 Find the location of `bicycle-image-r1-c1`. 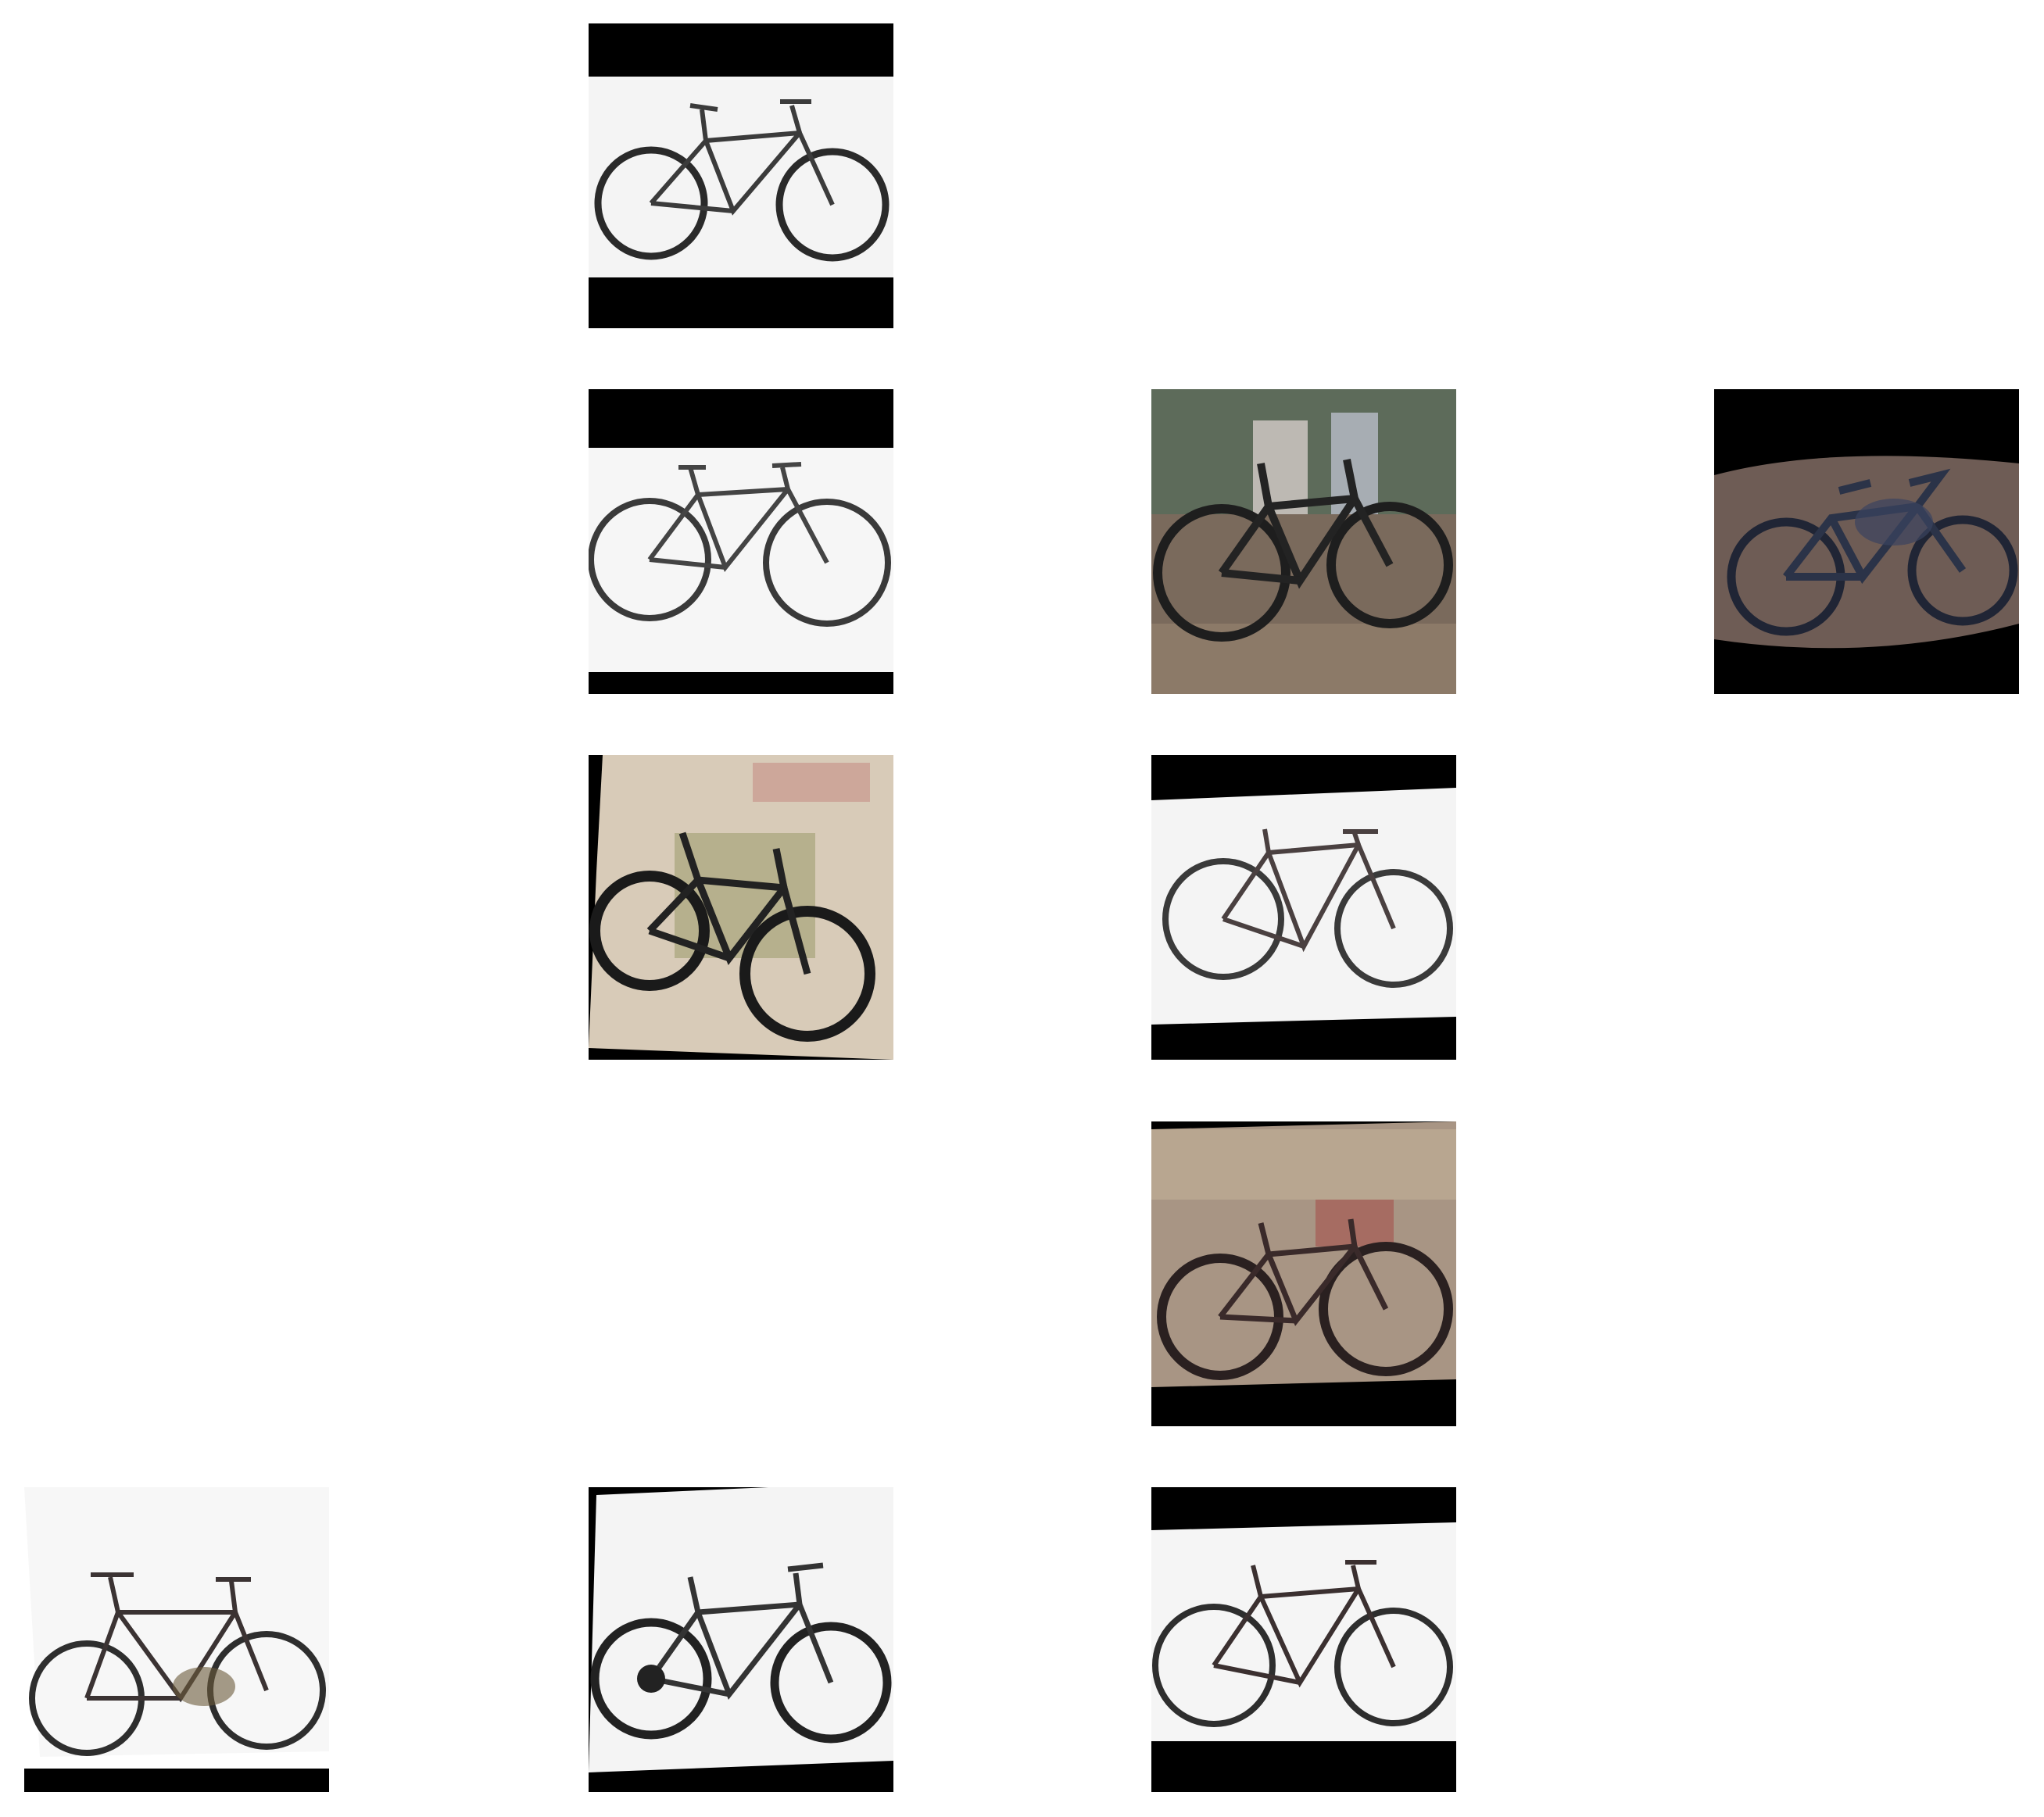

bicycle-image-r1-c1 is located at coordinates (741, 541).